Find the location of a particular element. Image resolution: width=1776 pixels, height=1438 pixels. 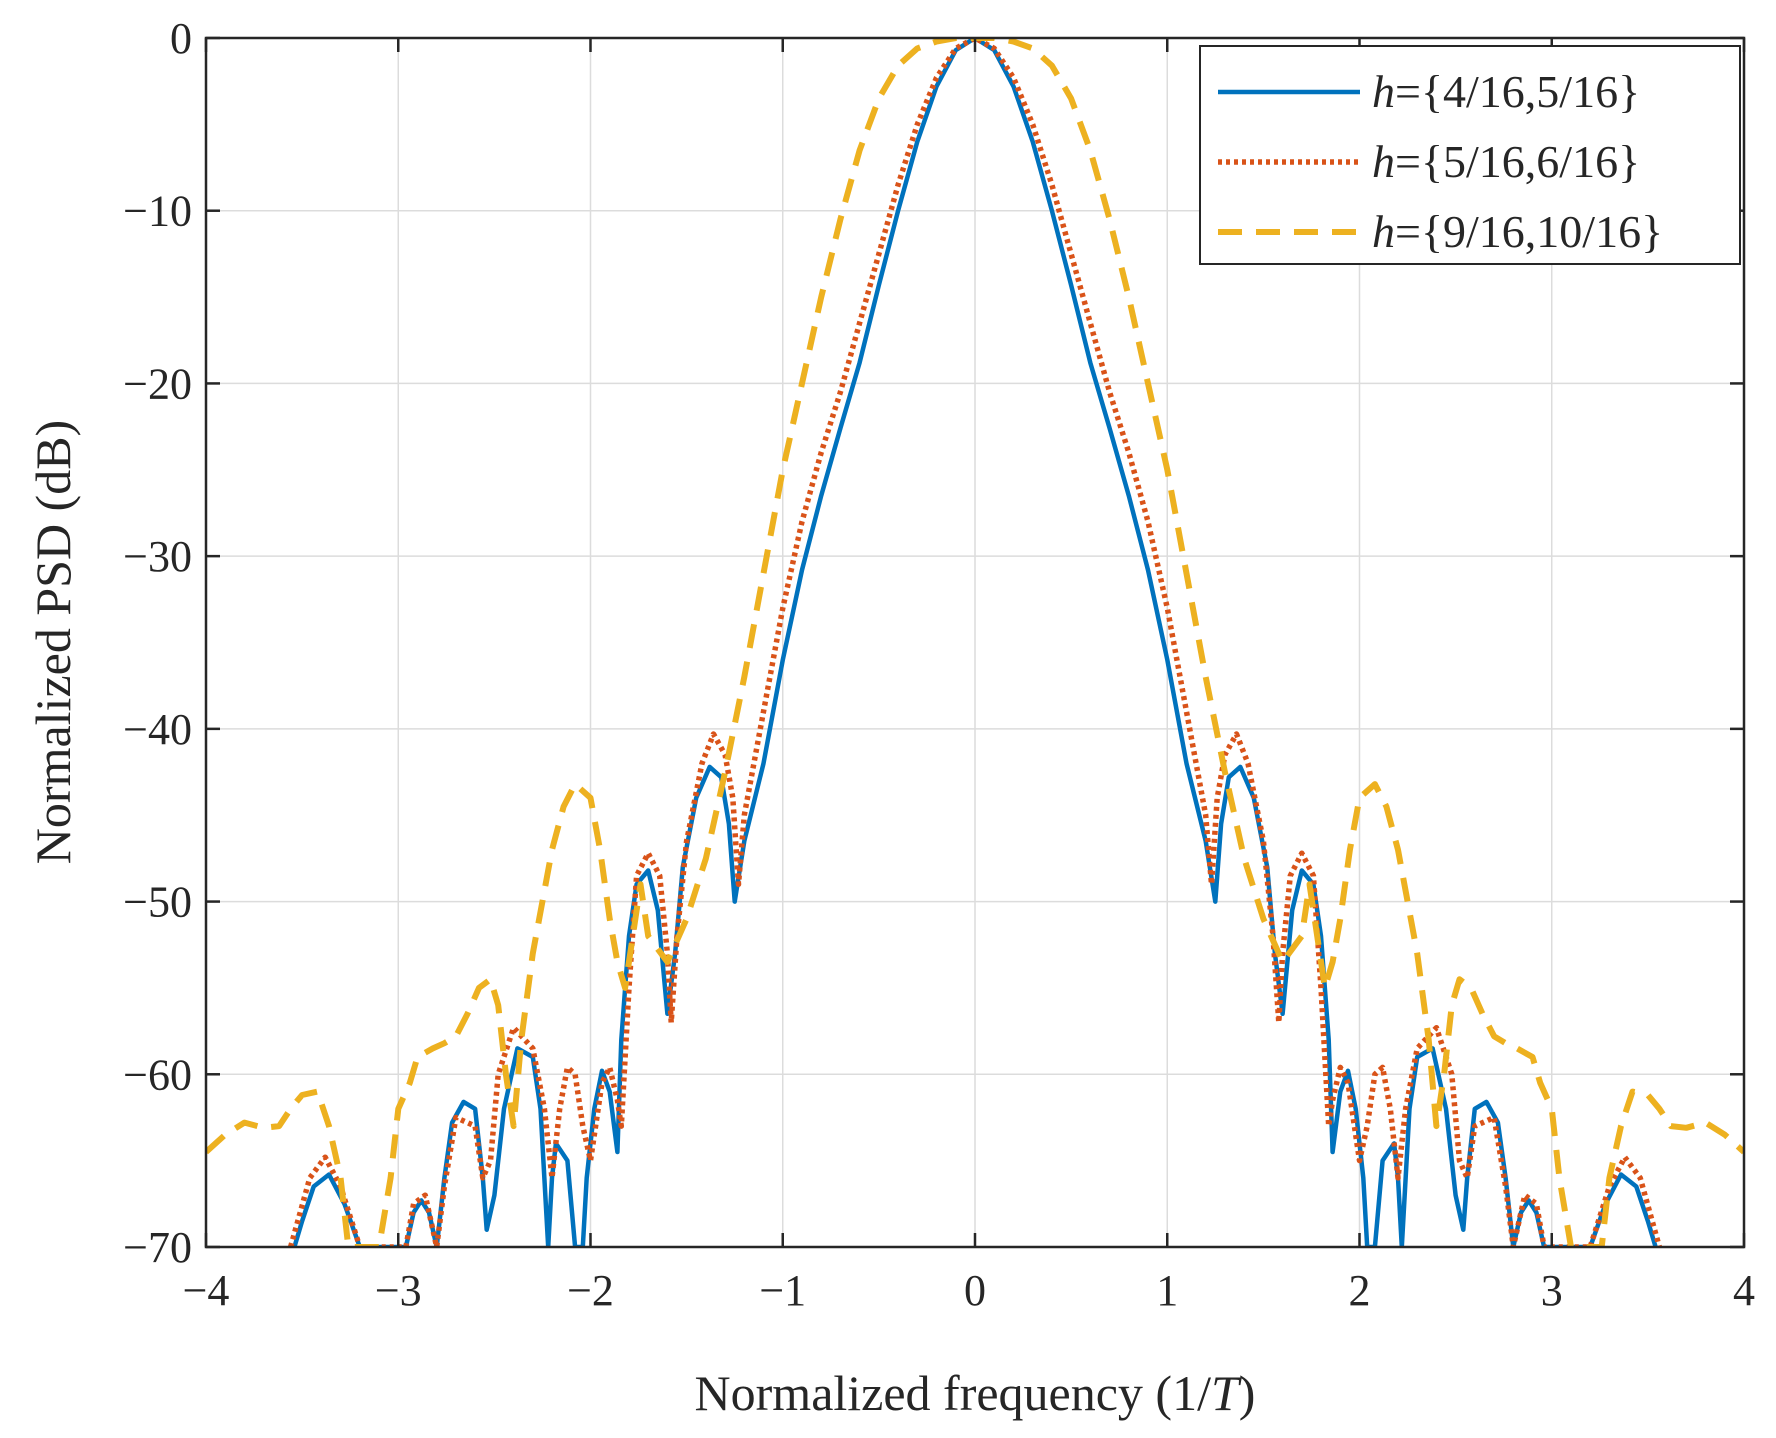

x-tick-label: 2 is located at coordinates (1360, 1290).